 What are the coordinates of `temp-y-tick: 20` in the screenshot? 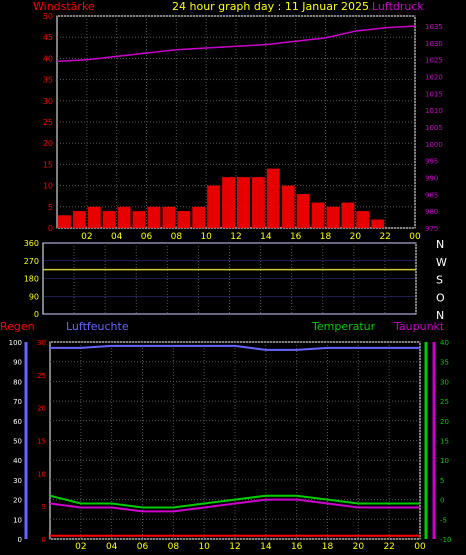 It's located at (444, 422).